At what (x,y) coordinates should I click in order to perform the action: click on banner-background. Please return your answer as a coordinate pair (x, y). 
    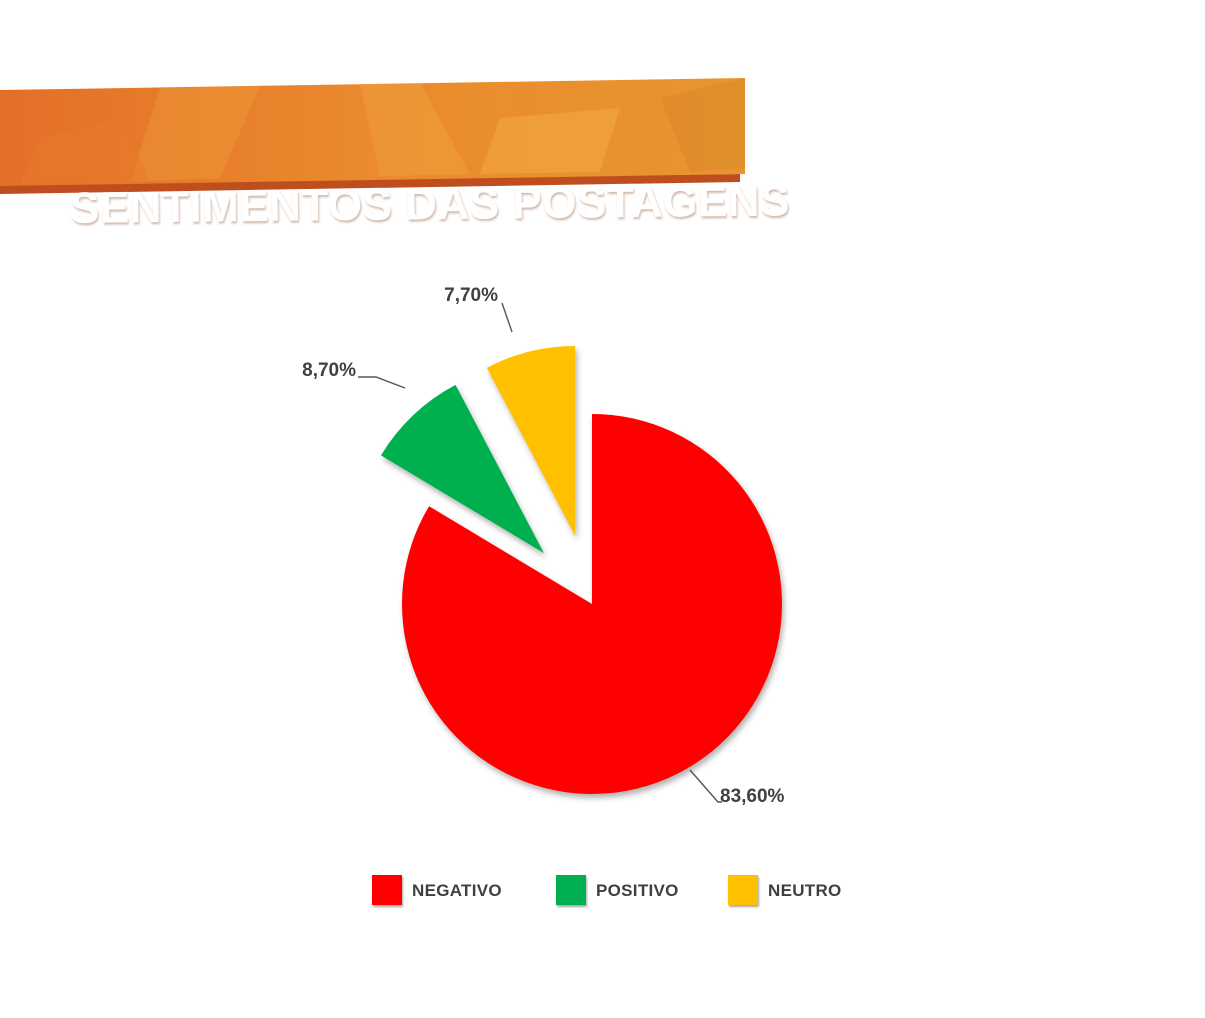
    Looking at the image, I should click on (372, 136).